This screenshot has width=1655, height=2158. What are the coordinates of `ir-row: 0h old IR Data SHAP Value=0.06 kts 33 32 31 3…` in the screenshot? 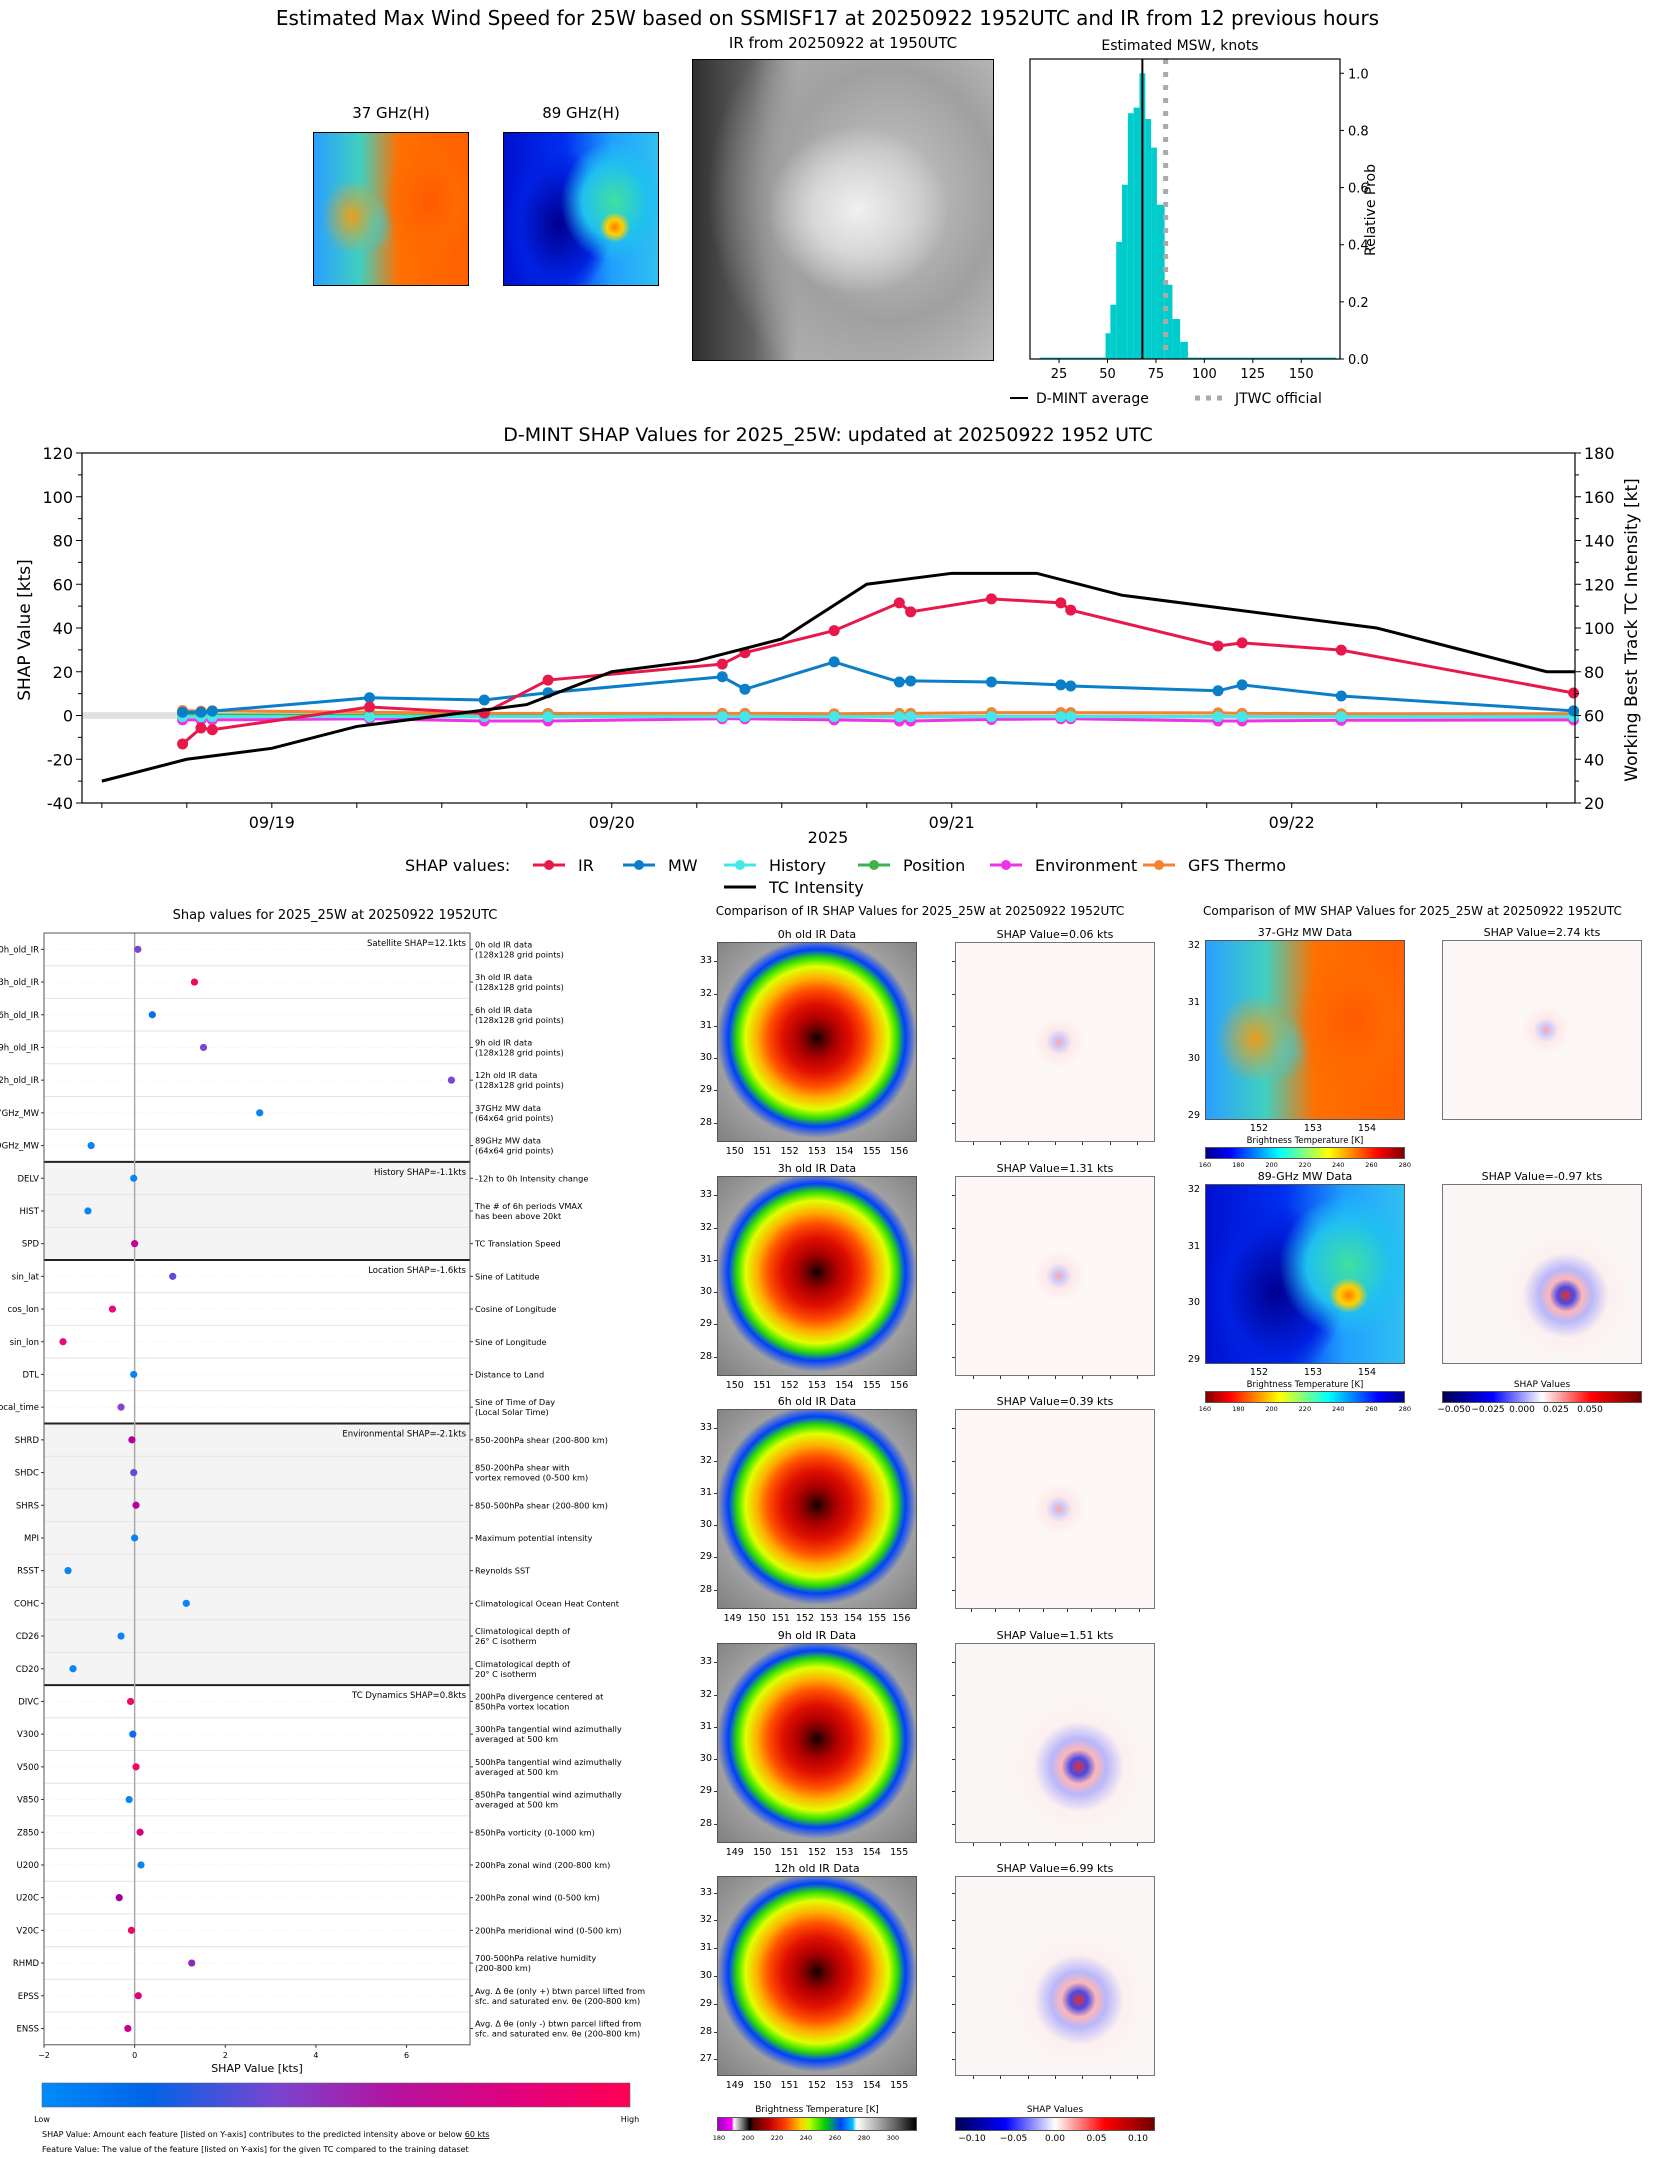 It's located at (920, 1044).